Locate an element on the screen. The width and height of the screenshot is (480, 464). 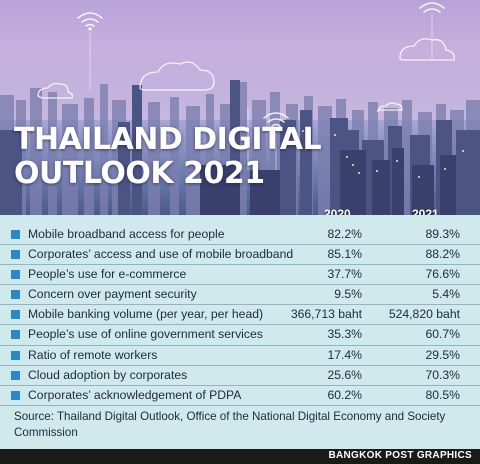
table-row: Cloud adoption by corporates 25.6% 70.3% is located at coordinates (240, 376).